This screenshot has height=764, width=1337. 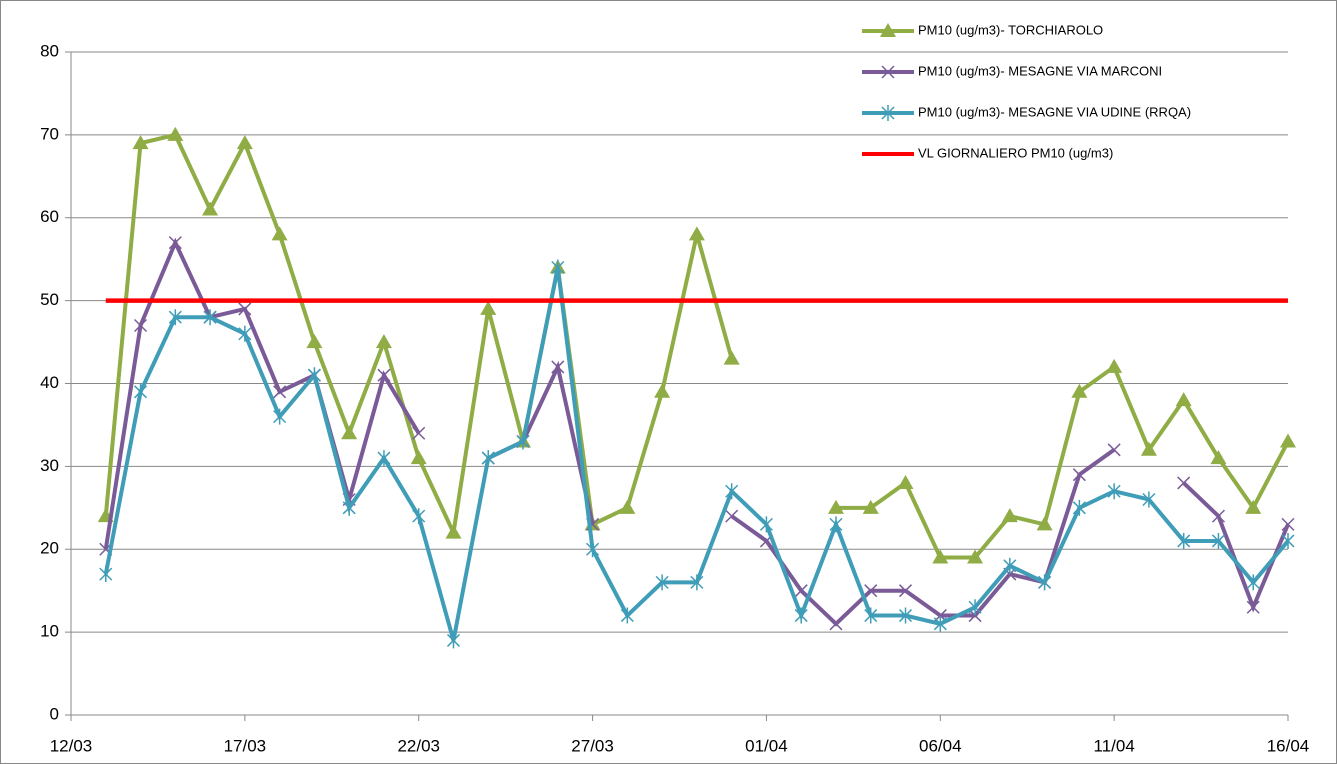 What do you see at coordinates (940, 745) in the screenshot?
I see `x-tick-label: 06/04` at bounding box center [940, 745].